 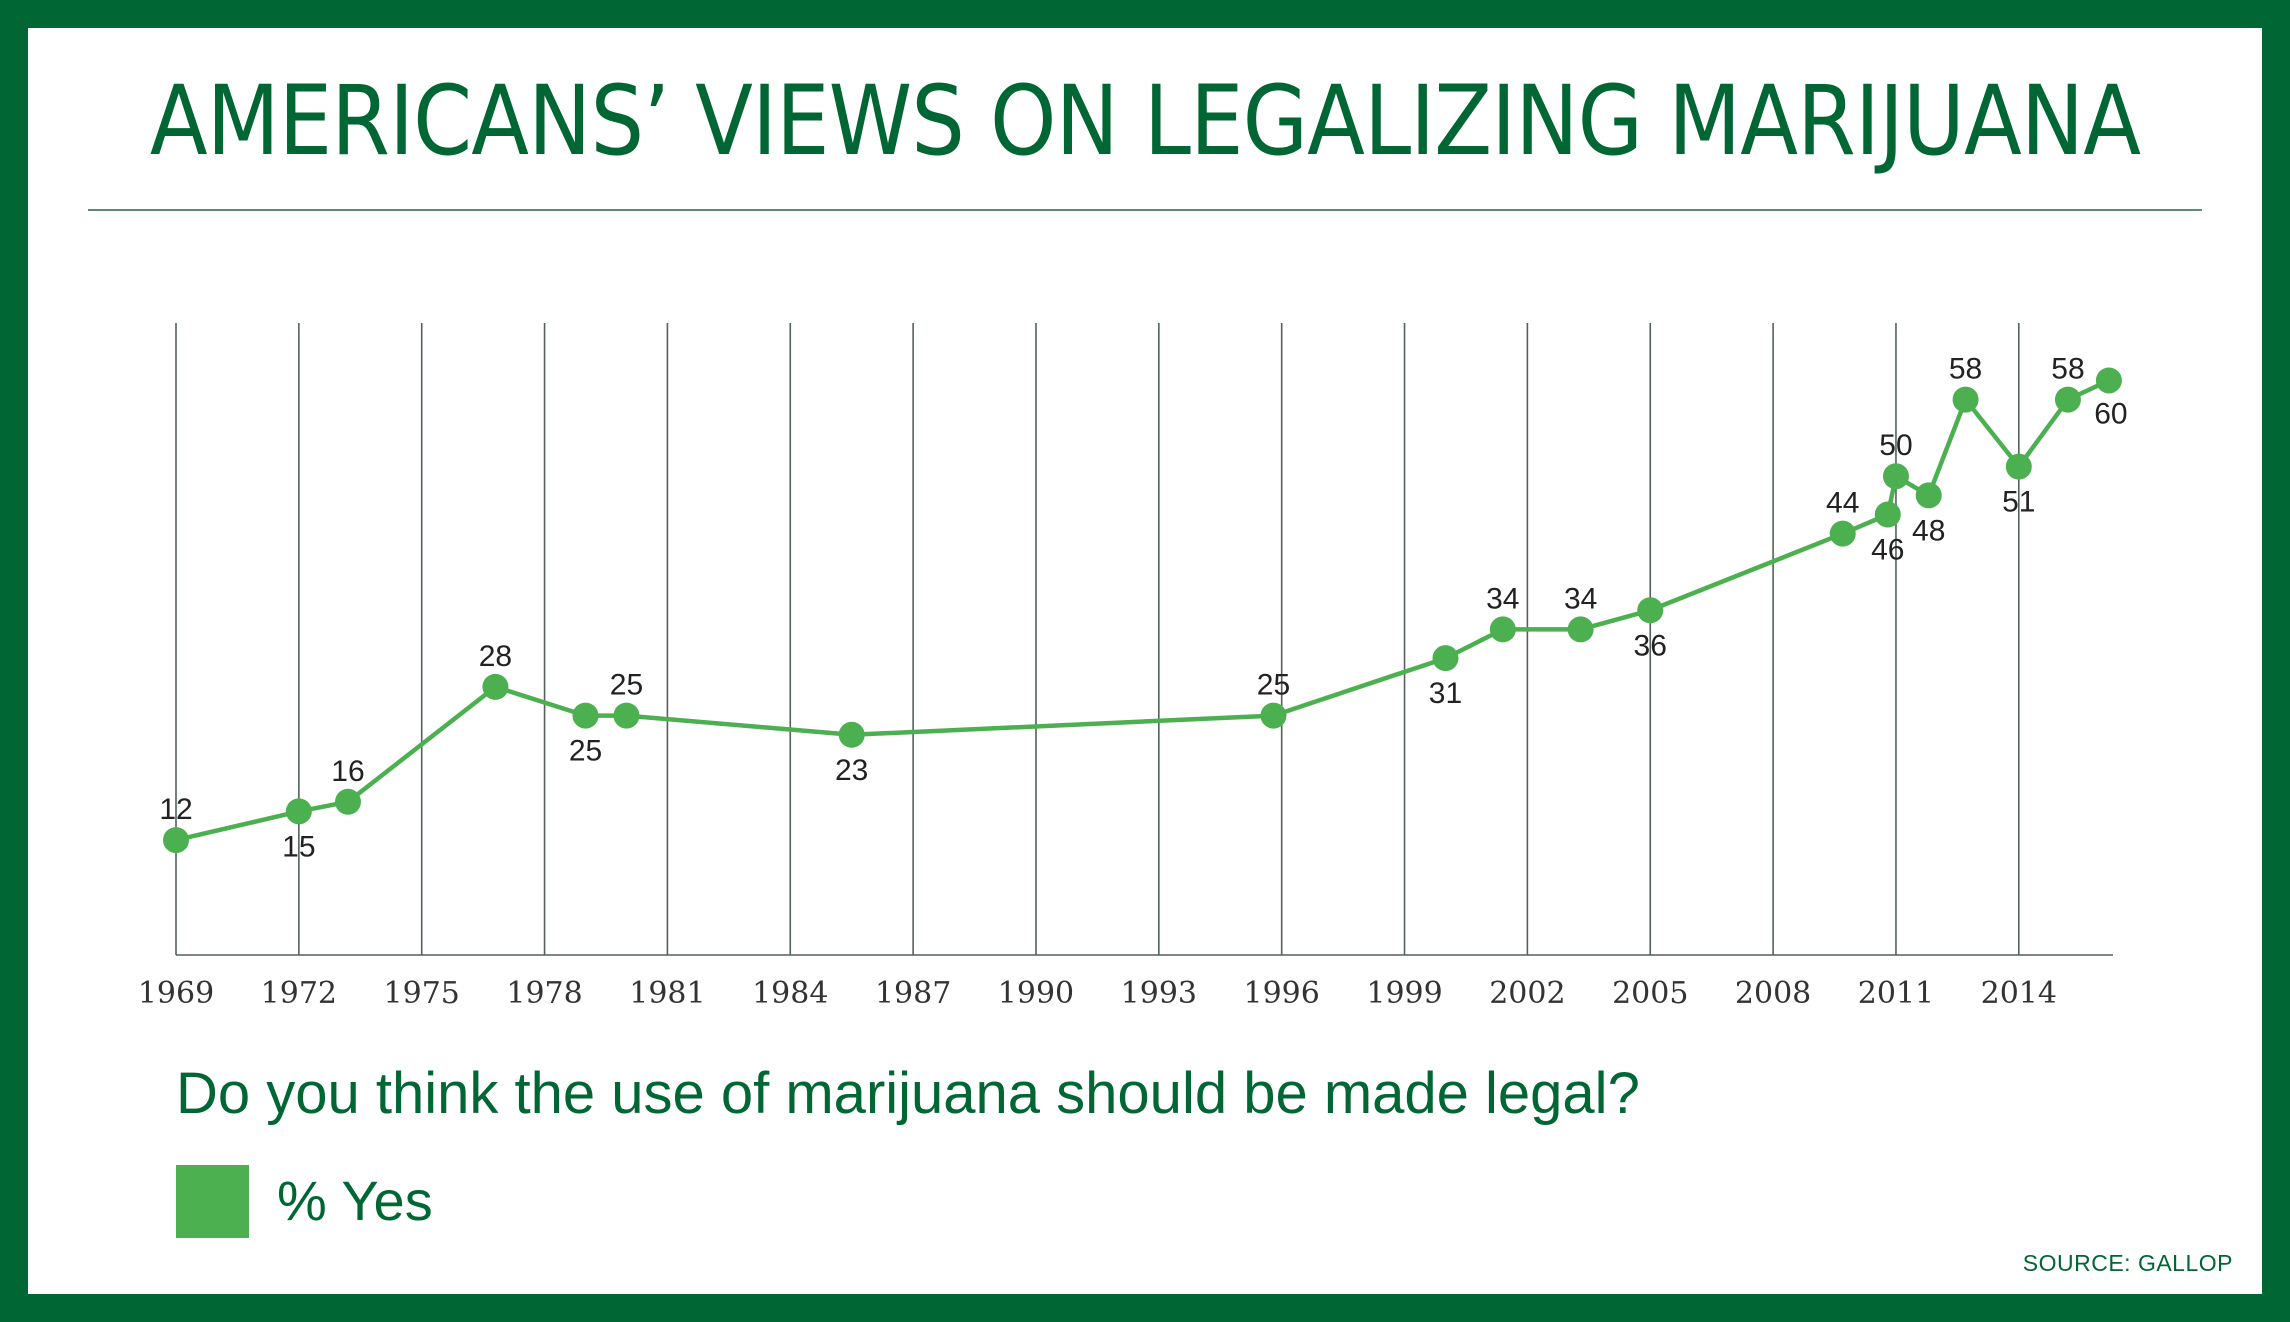 I want to click on x-tick-label-1978: 1978, so click(x=544, y=993).